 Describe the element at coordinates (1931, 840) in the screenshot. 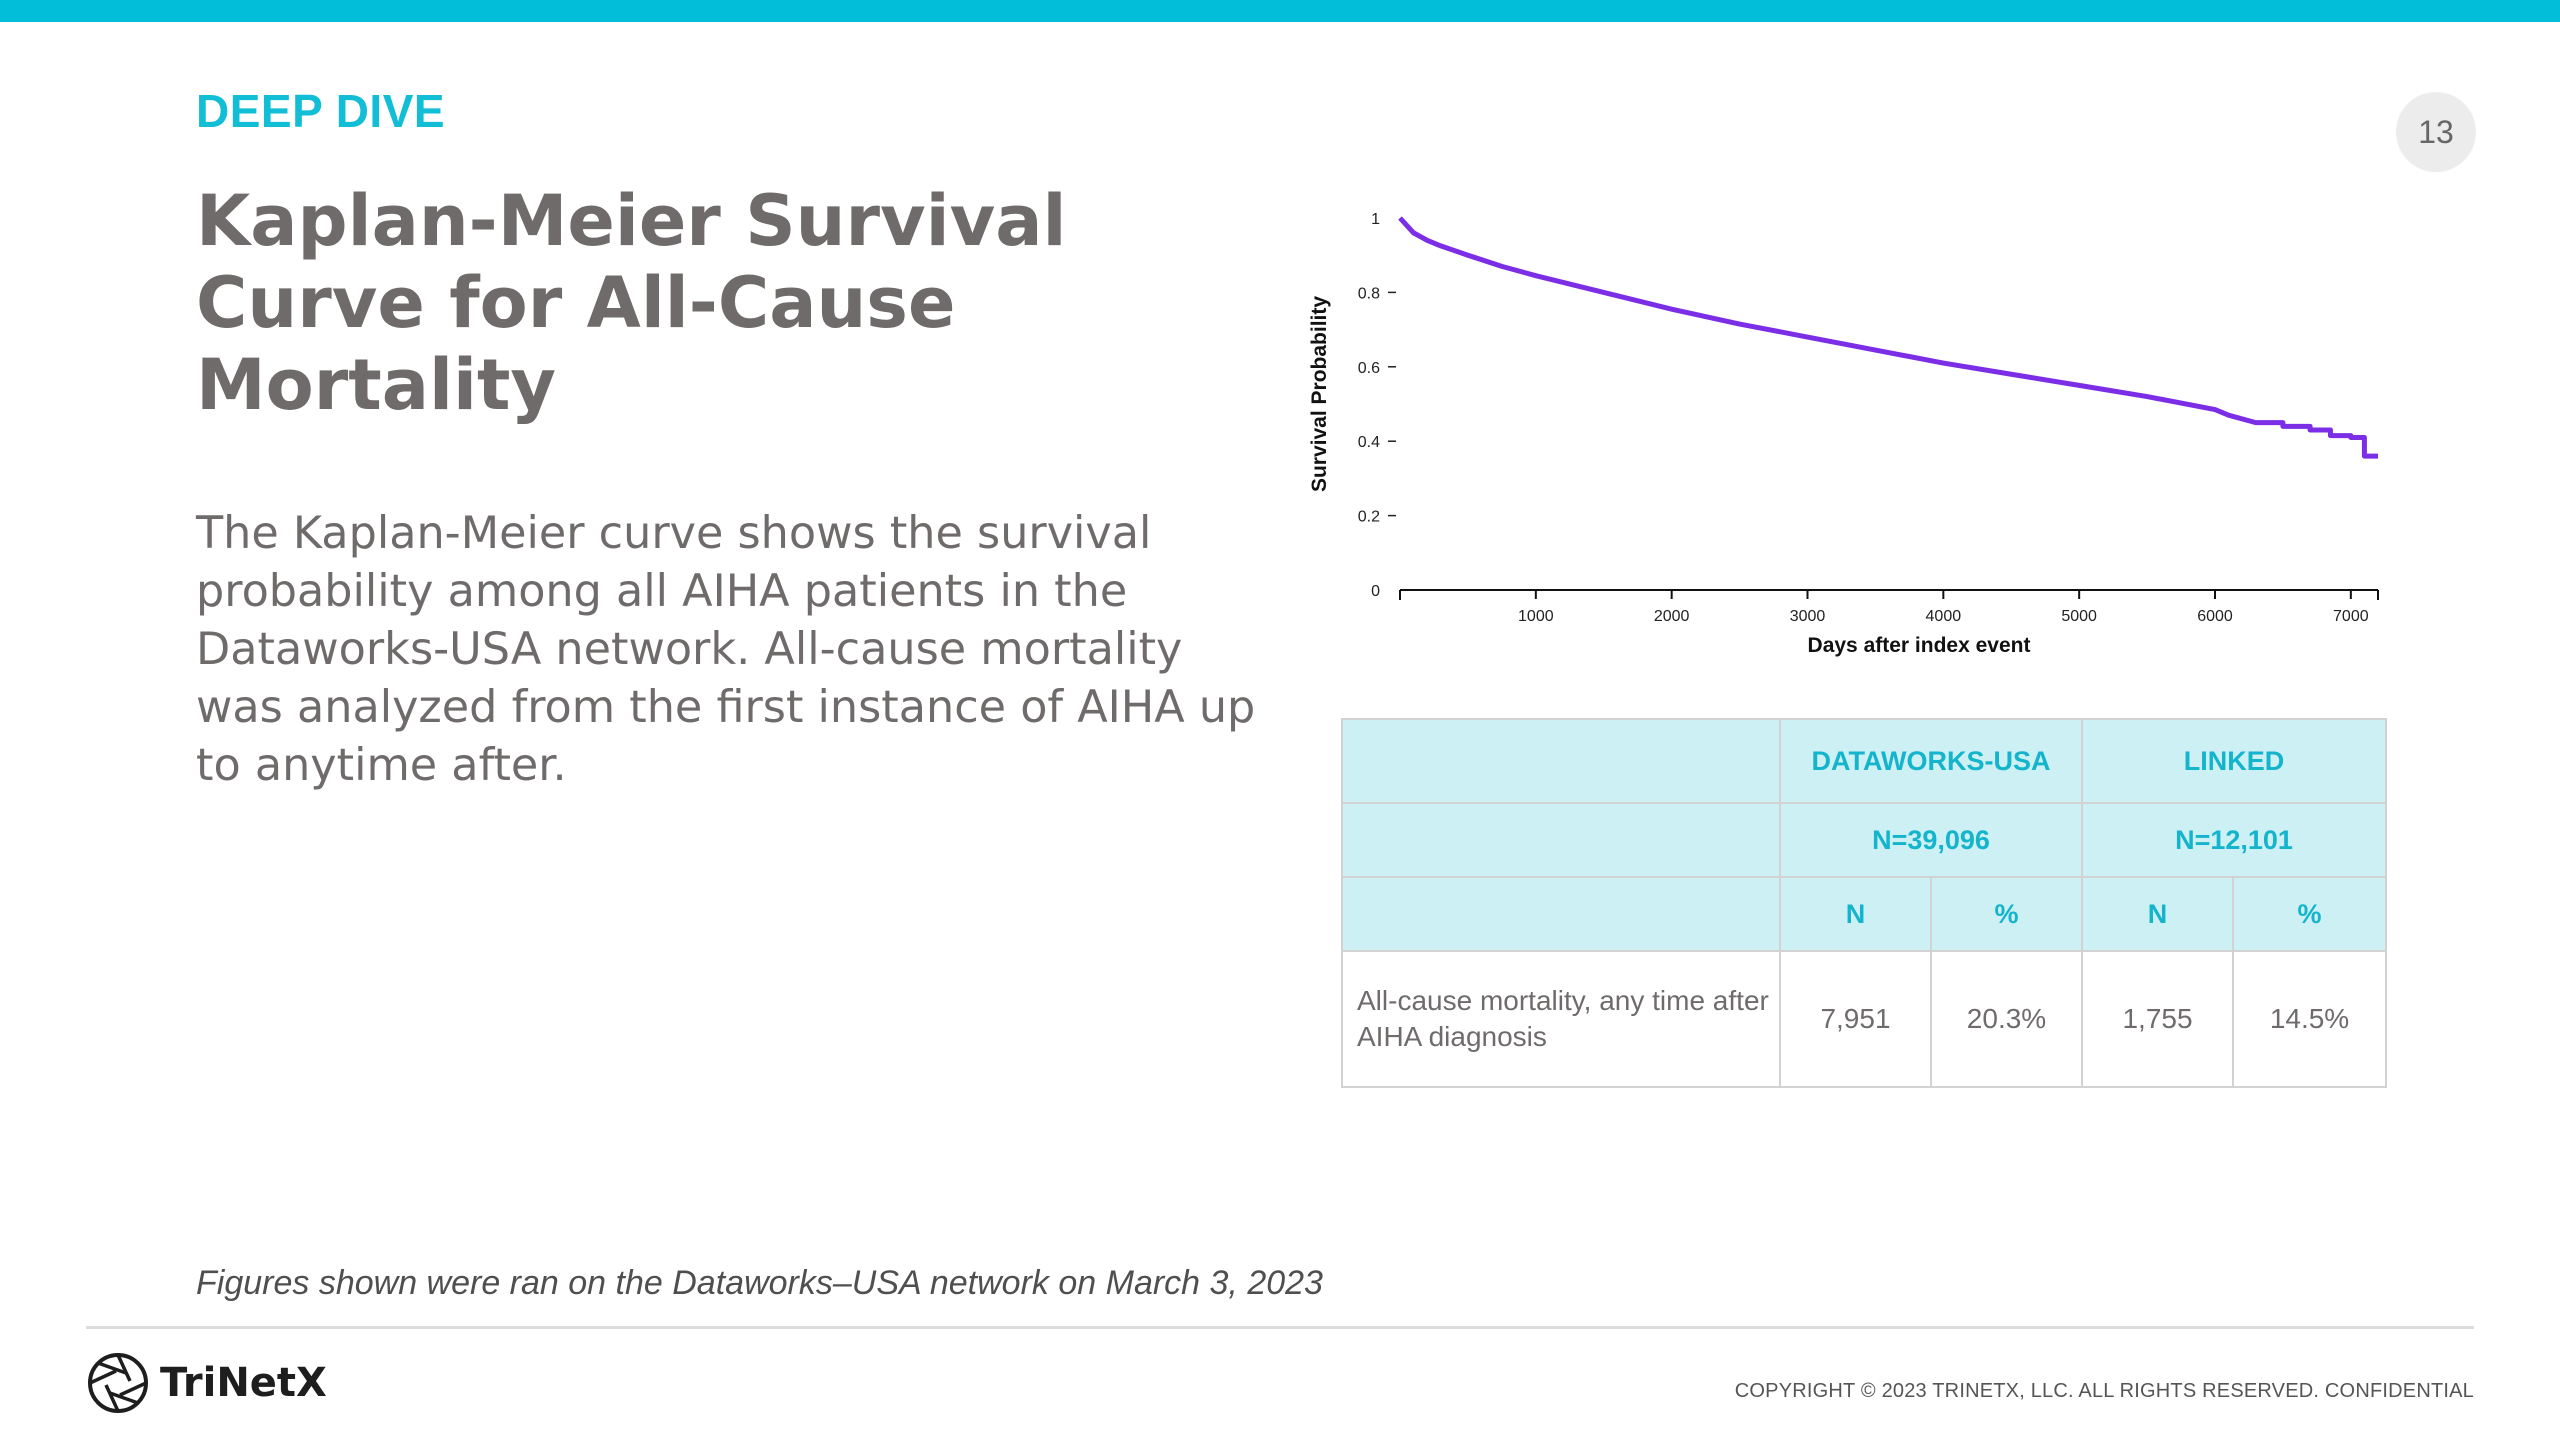

I see `table-header-count: N=39,096` at that location.